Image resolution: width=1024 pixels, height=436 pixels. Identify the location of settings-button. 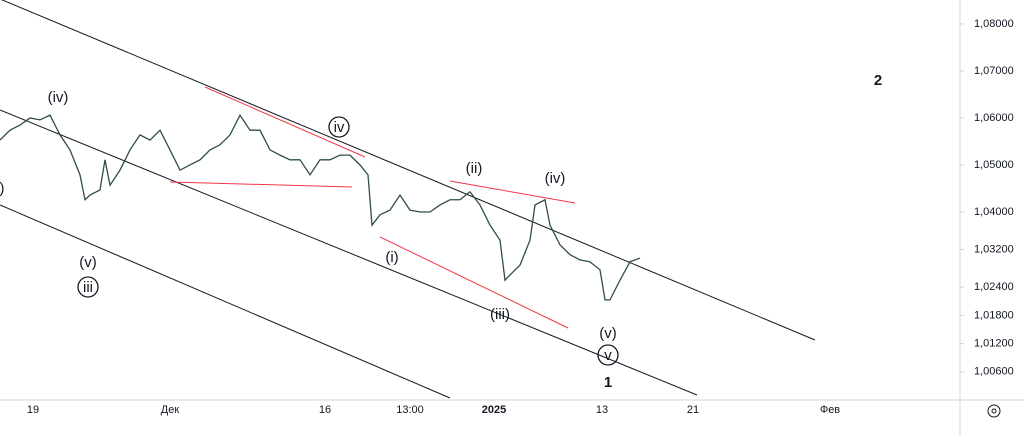
(994, 411).